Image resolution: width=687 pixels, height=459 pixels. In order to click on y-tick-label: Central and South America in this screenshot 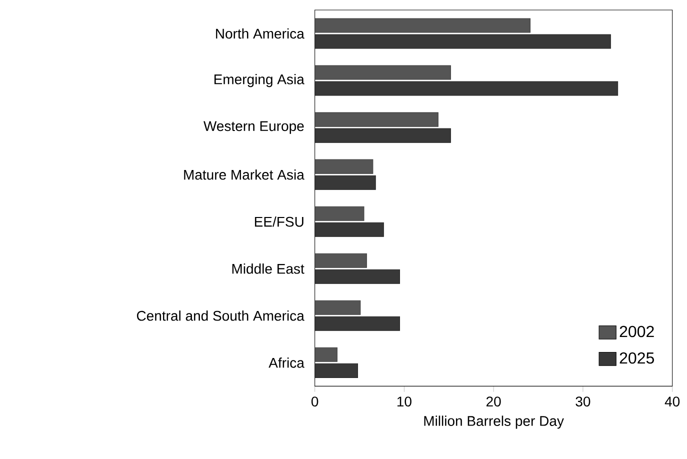, I will do `click(220, 315)`.